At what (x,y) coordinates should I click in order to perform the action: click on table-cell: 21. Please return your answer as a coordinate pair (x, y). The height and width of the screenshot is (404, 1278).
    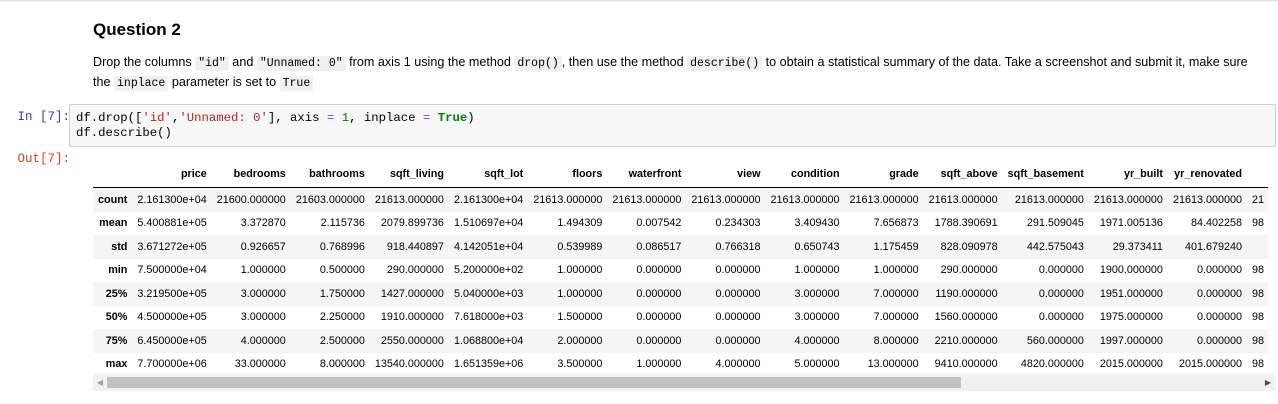
    Looking at the image, I should click on (1258, 199).